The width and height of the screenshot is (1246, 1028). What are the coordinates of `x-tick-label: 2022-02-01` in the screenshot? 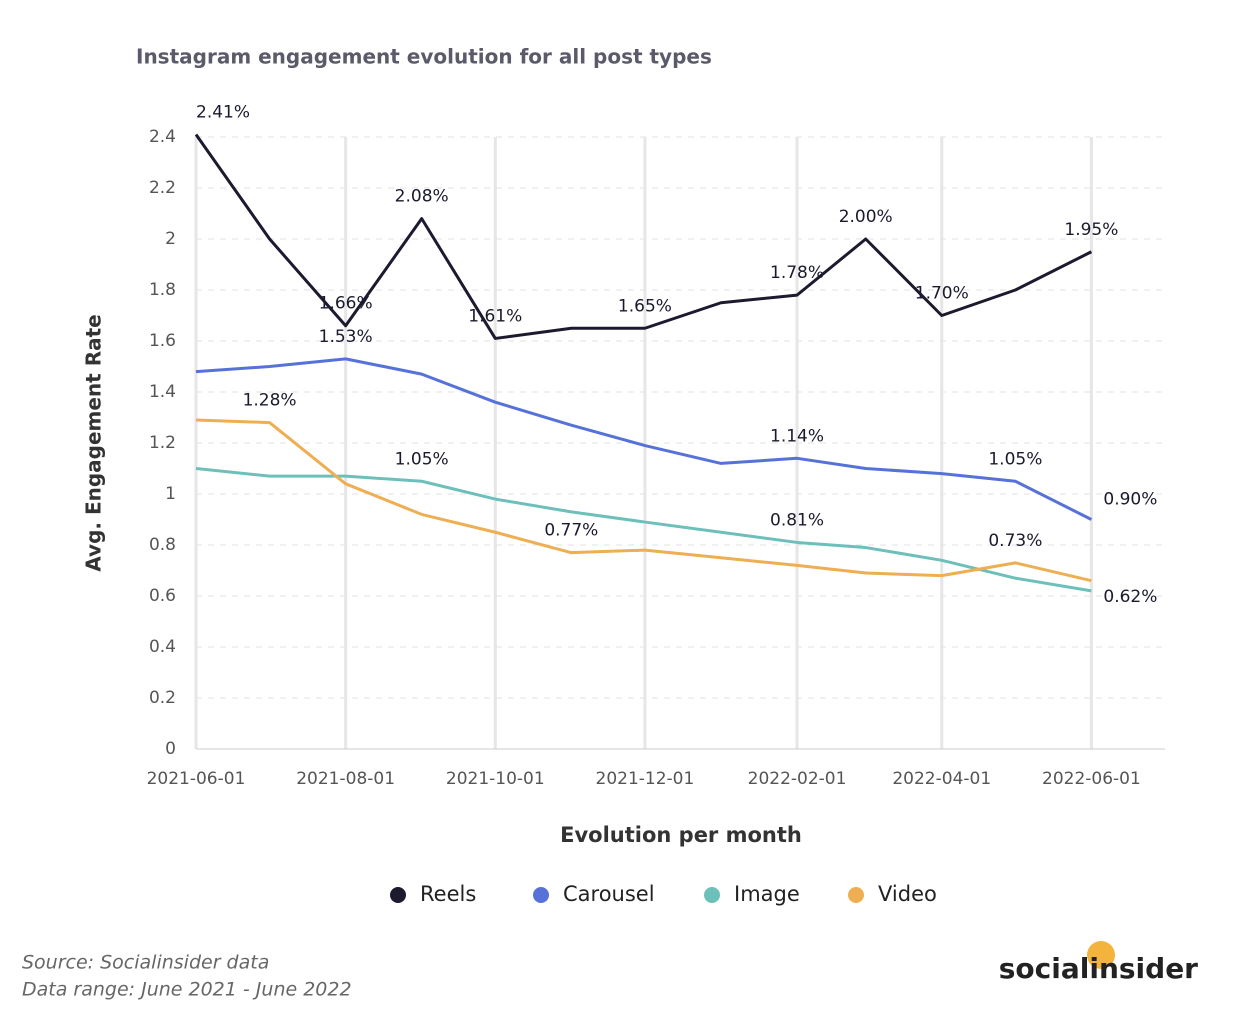 It's located at (797, 779).